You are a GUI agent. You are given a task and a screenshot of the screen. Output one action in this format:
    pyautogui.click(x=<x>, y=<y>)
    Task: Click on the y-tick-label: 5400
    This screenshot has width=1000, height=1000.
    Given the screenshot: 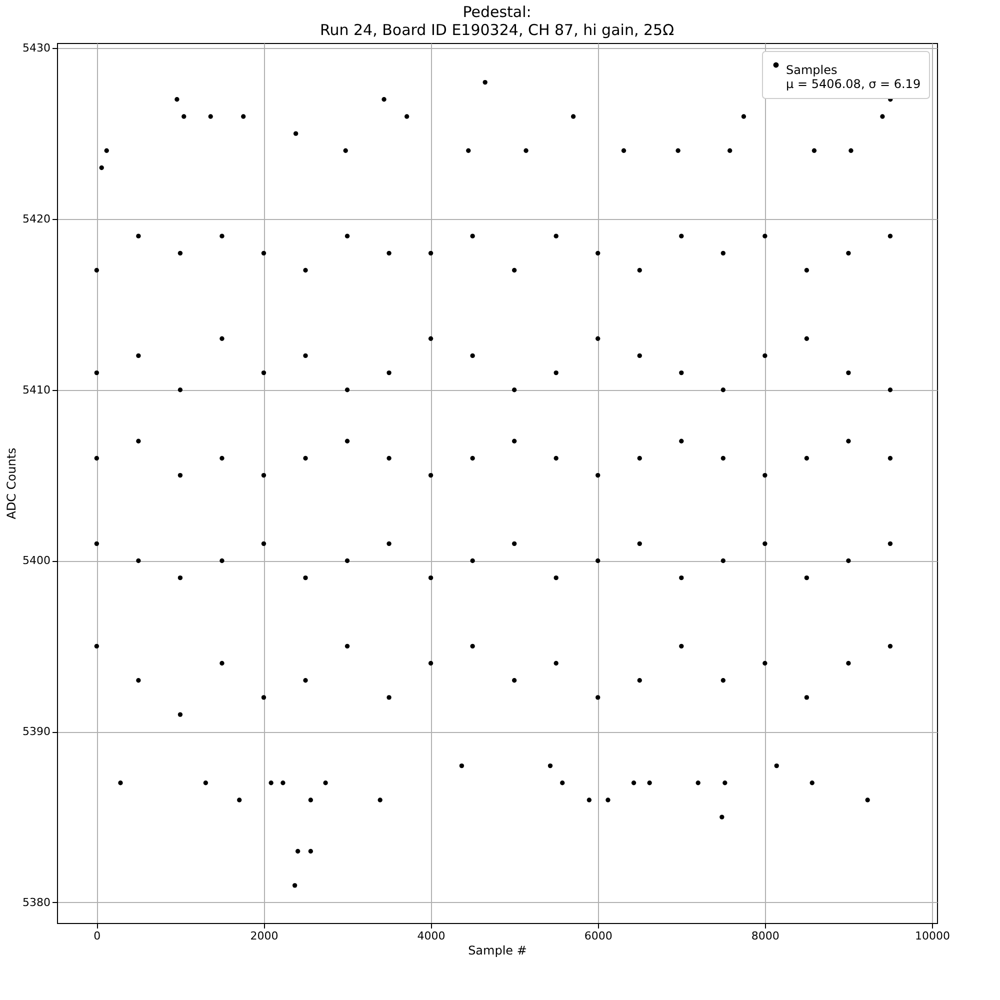 What is the action you would take?
    pyautogui.click(x=36, y=561)
    